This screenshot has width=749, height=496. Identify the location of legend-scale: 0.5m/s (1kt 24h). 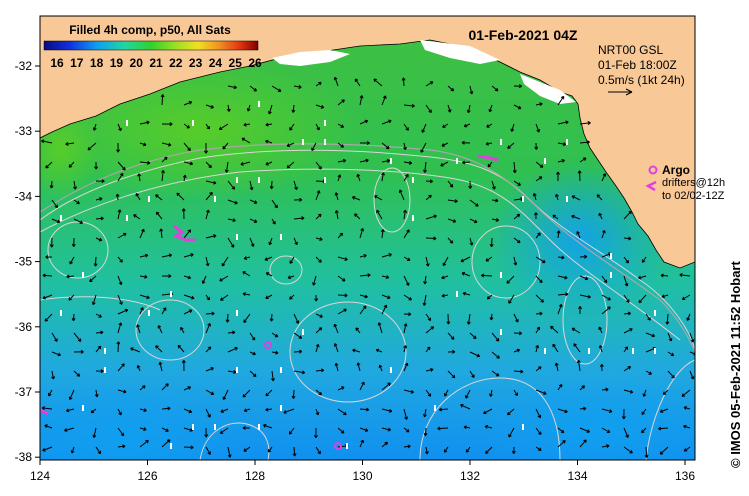
(641, 80).